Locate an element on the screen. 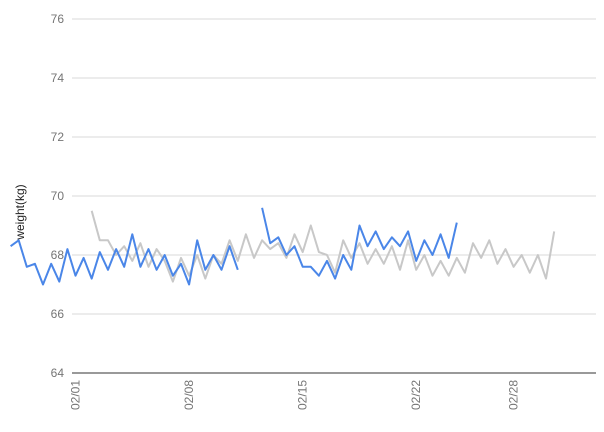 This screenshot has width=604, height=432. y-tick-label: 66 is located at coordinates (58, 314).